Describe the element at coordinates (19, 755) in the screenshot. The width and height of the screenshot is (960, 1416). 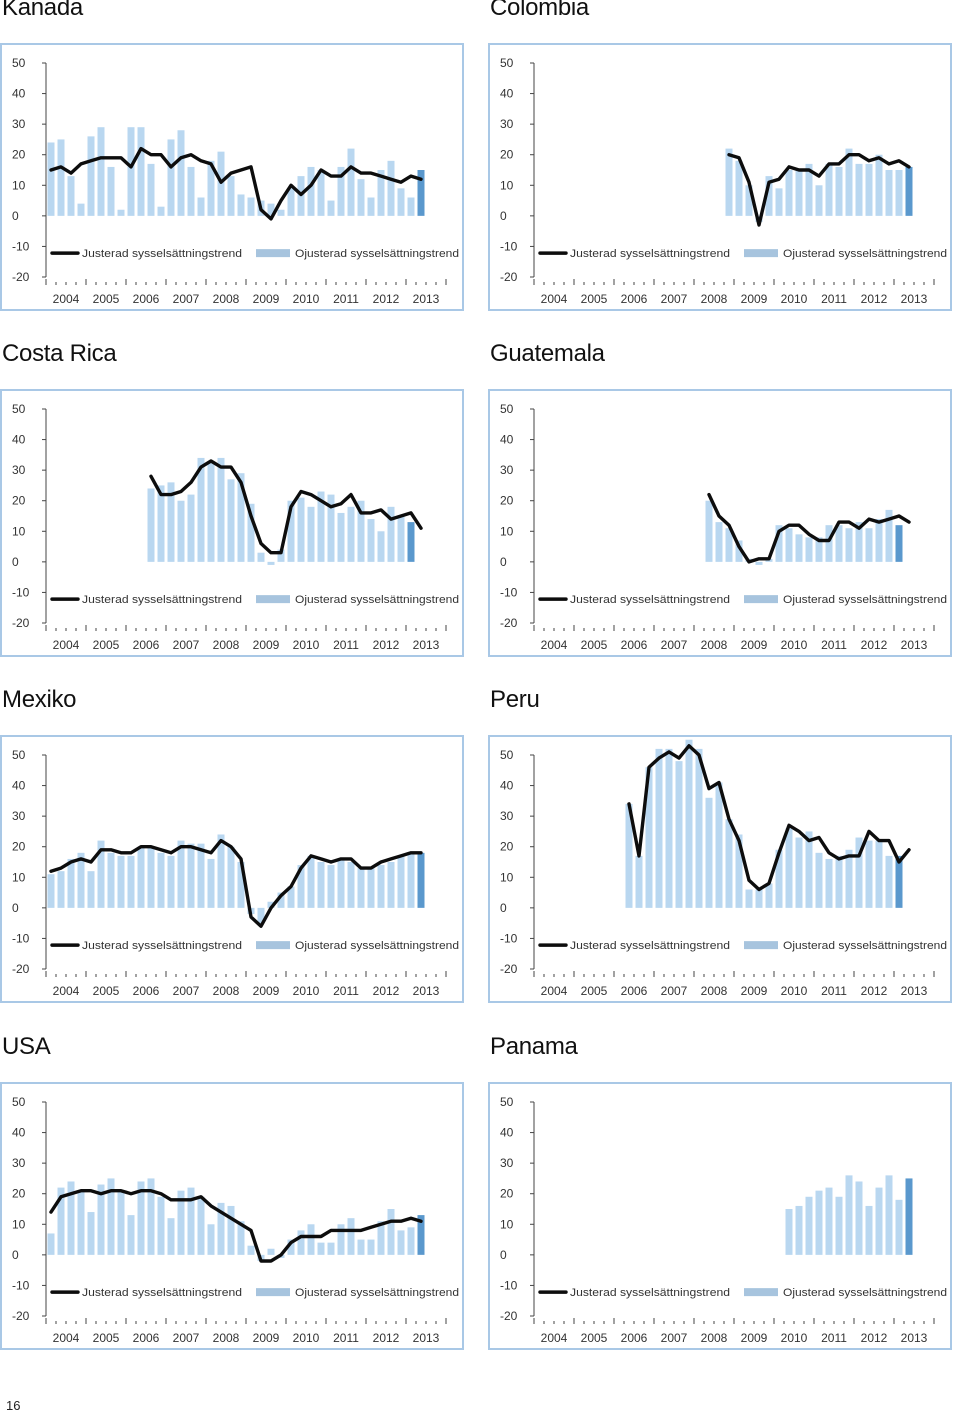
I see `y-tick-label: 50` at that location.